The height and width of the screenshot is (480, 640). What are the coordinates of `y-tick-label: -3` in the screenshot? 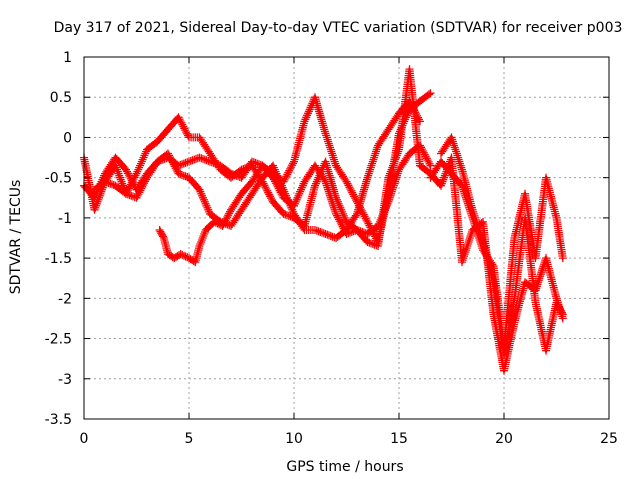 It's located at (65, 380).